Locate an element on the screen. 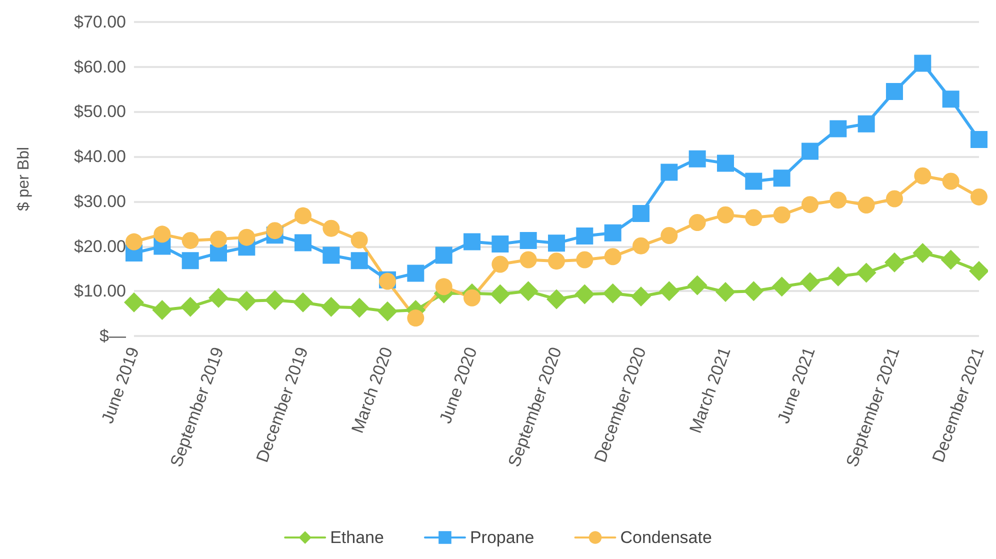  y-axis-title: $ per Bbl is located at coordinates (24, 179).